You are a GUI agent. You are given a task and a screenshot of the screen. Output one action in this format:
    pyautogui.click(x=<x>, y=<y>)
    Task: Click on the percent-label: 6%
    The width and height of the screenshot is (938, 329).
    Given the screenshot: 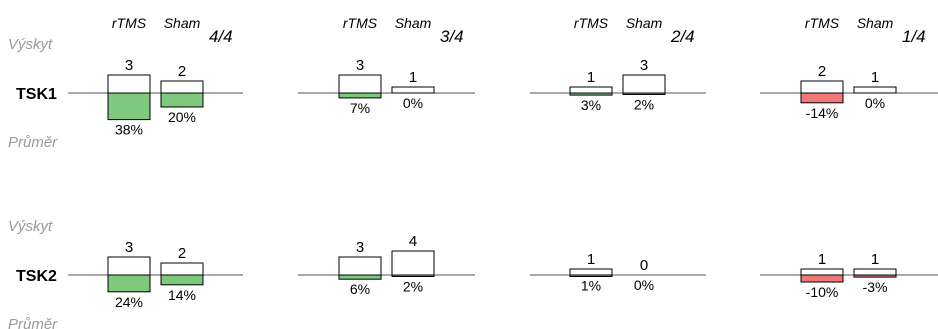 What is the action you would take?
    pyautogui.click(x=360, y=289)
    